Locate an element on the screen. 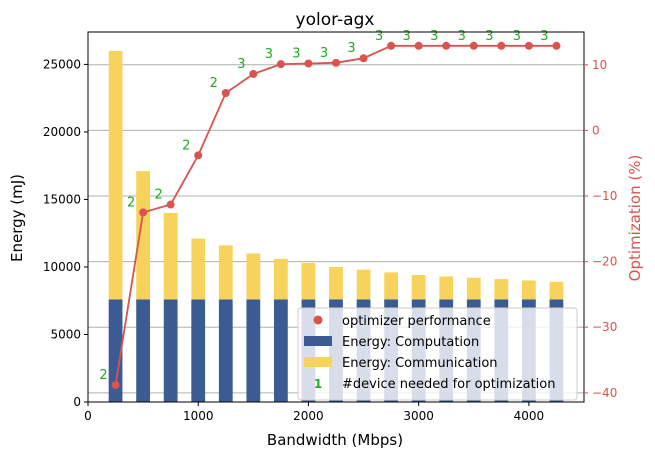  y2-tick-label: −20 is located at coordinates (604, 262).